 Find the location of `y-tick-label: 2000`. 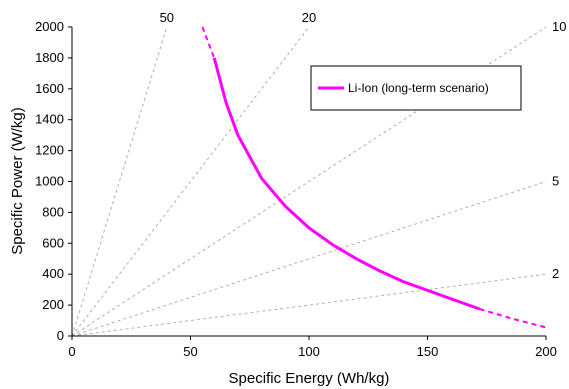

y-tick-label: 2000 is located at coordinates (49, 26).